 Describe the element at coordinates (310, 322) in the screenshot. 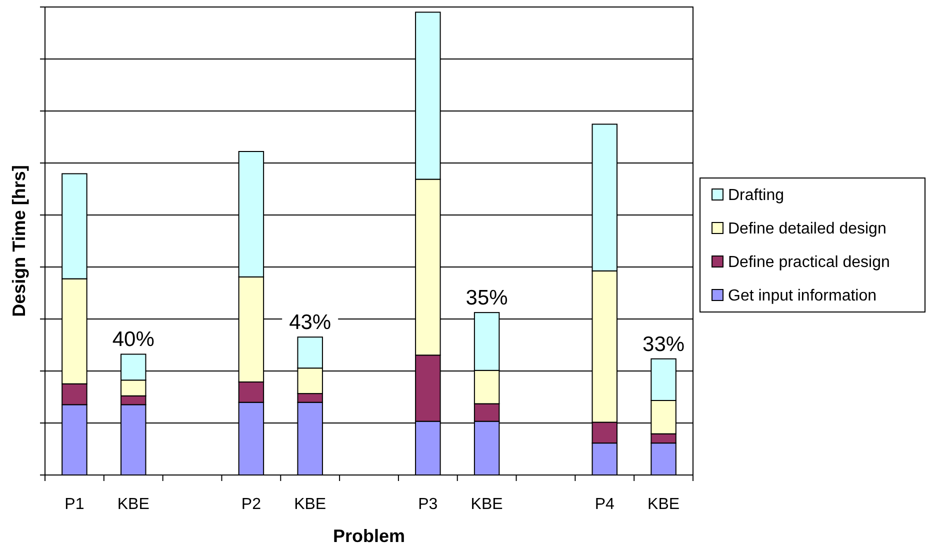

I see `annotation: 43%` at that location.